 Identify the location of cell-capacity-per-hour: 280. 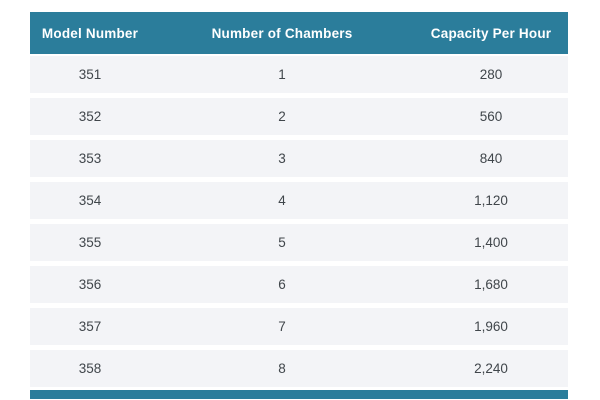
(491, 74).